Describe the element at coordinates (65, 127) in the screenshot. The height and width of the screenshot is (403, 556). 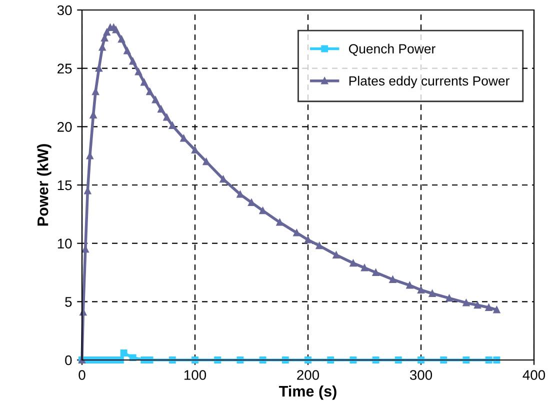
I see `y-tick-label: 20` at that location.